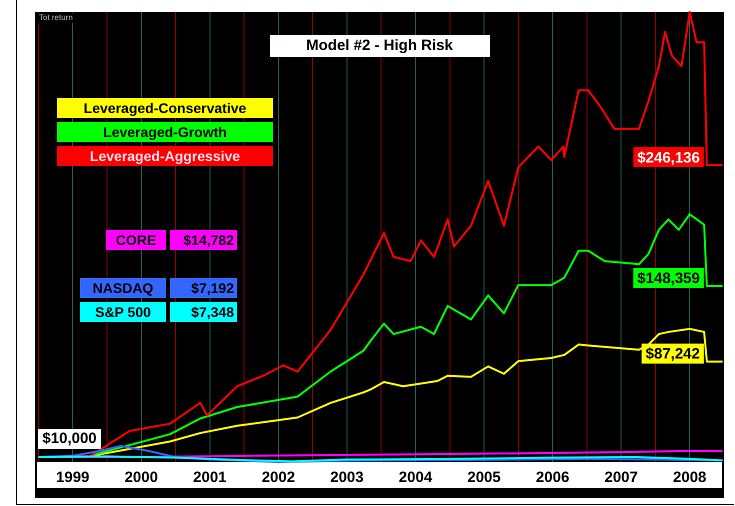  I want to click on x-tick-label: 2008, so click(689, 477).